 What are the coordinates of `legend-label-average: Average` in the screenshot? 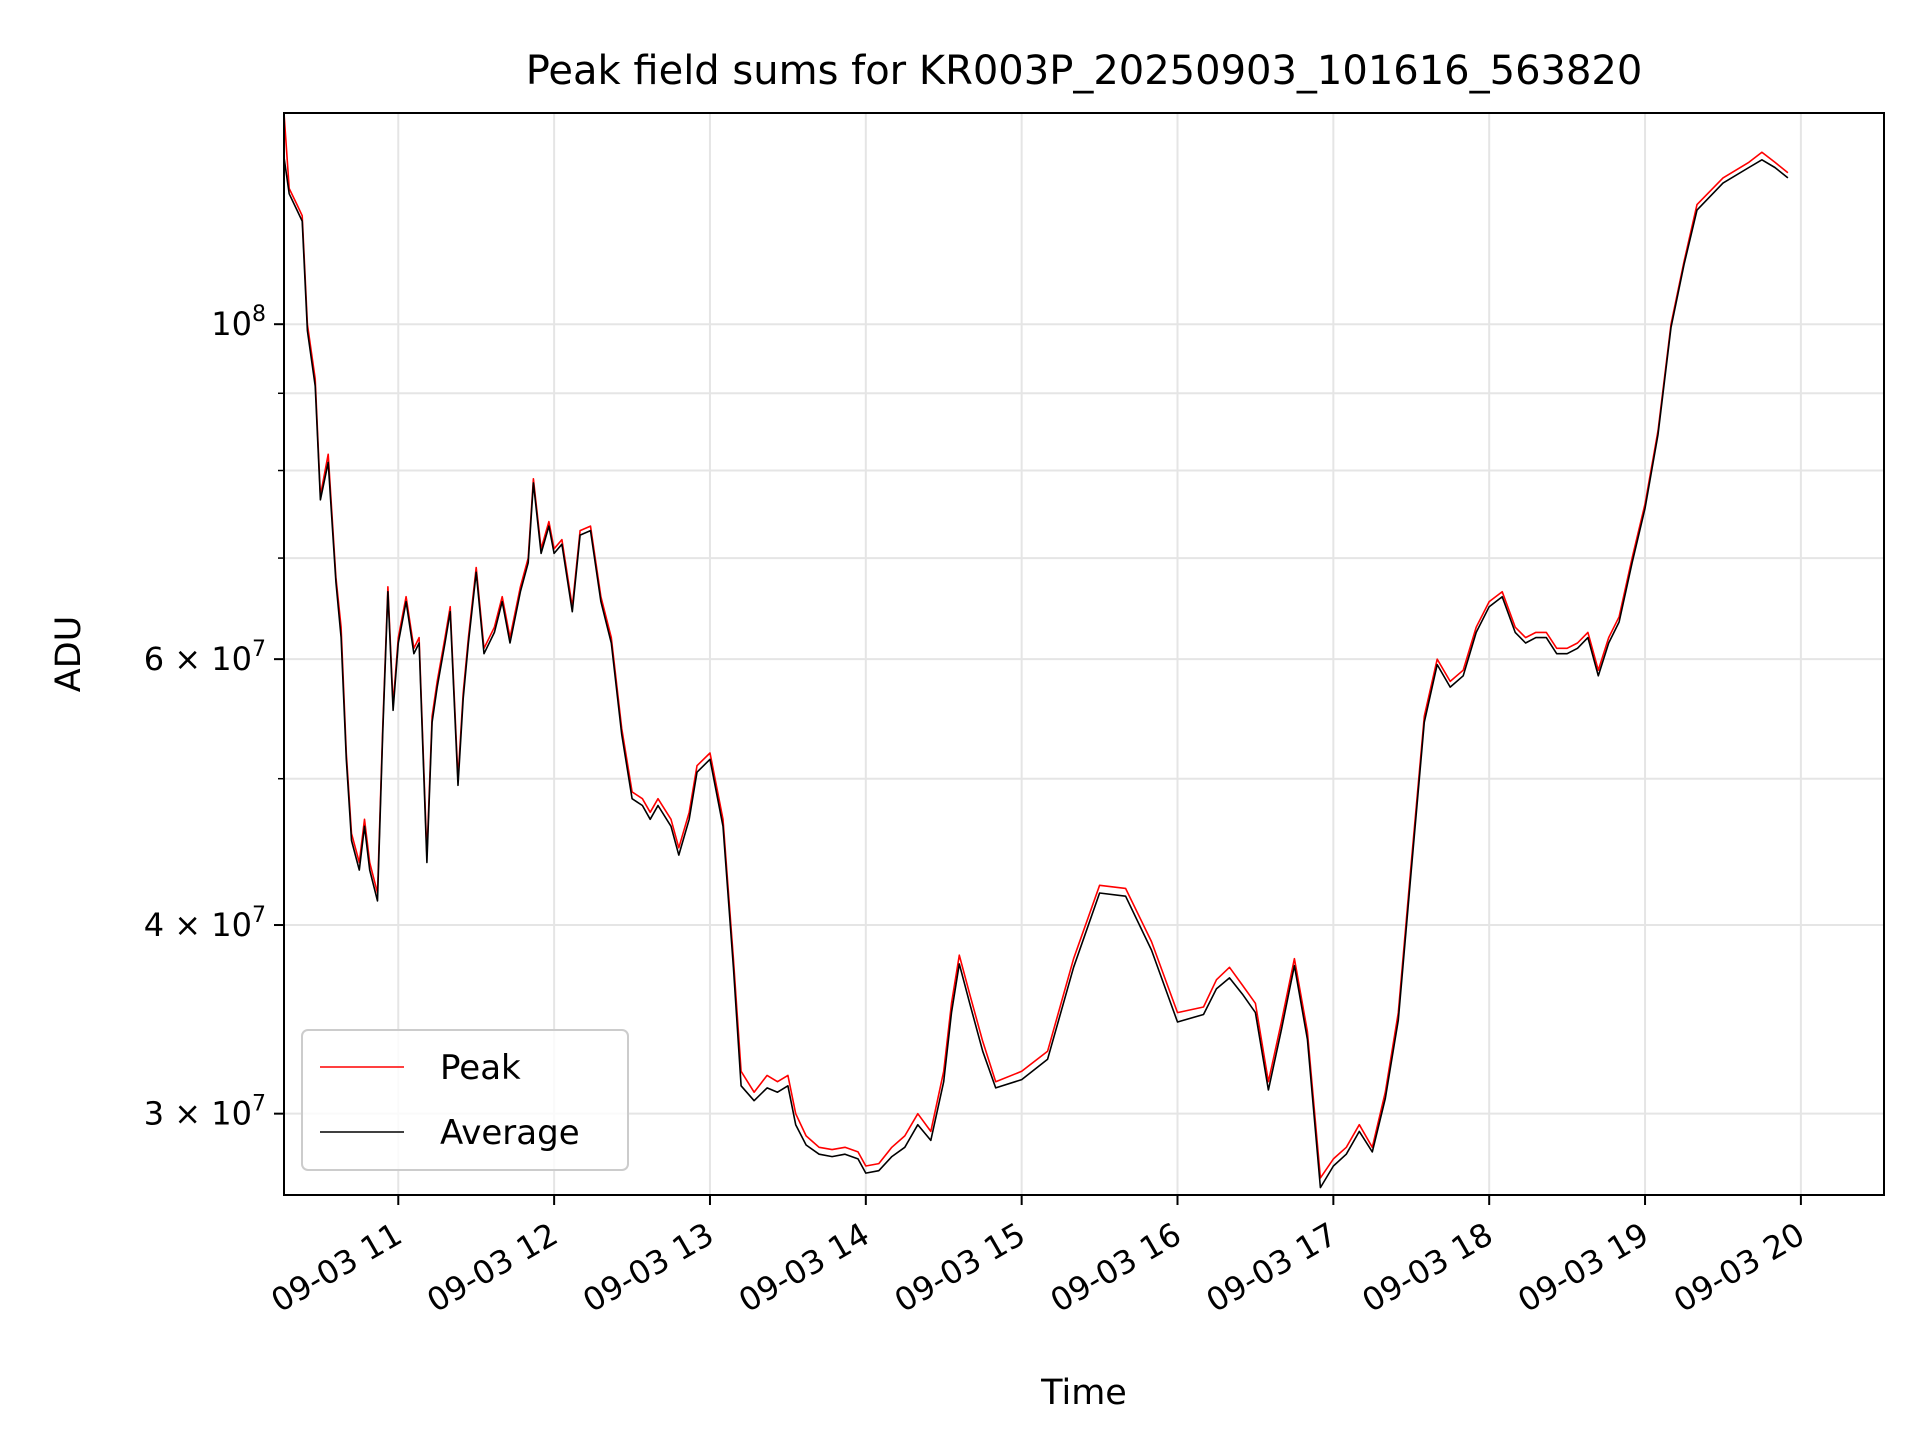 It's located at (510, 1133).